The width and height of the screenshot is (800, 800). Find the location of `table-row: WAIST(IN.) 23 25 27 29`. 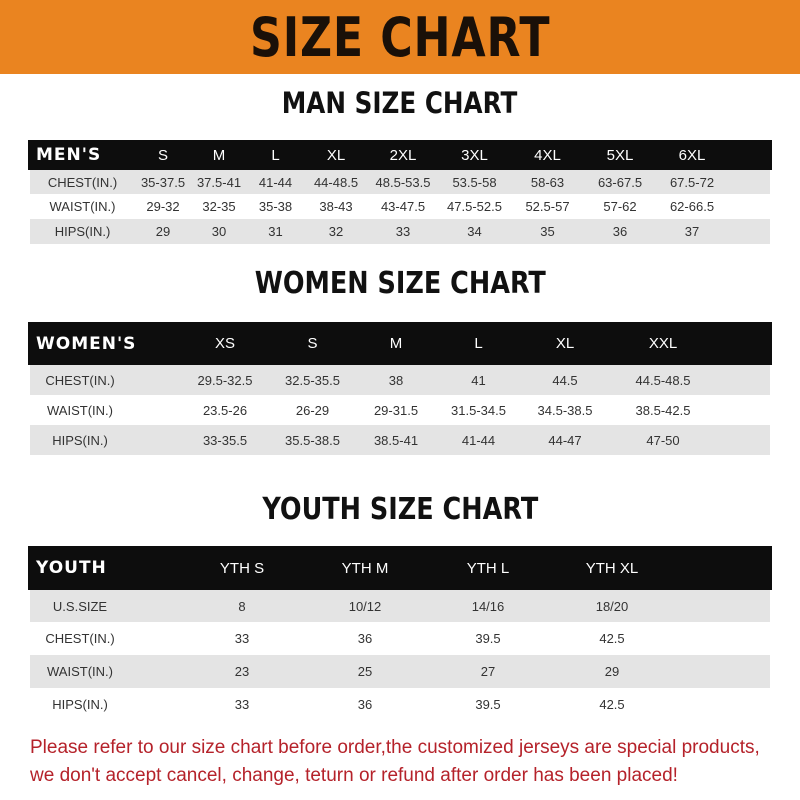

table-row: WAIST(IN.) 23 25 27 29 is located at coordinates (400, 671).